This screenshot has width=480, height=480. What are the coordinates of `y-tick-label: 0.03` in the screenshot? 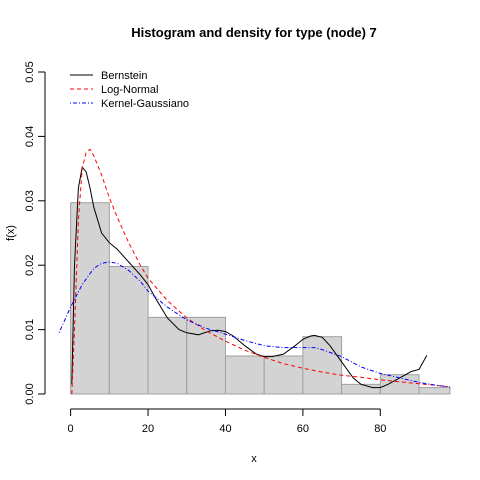 It's located at (30, 200).